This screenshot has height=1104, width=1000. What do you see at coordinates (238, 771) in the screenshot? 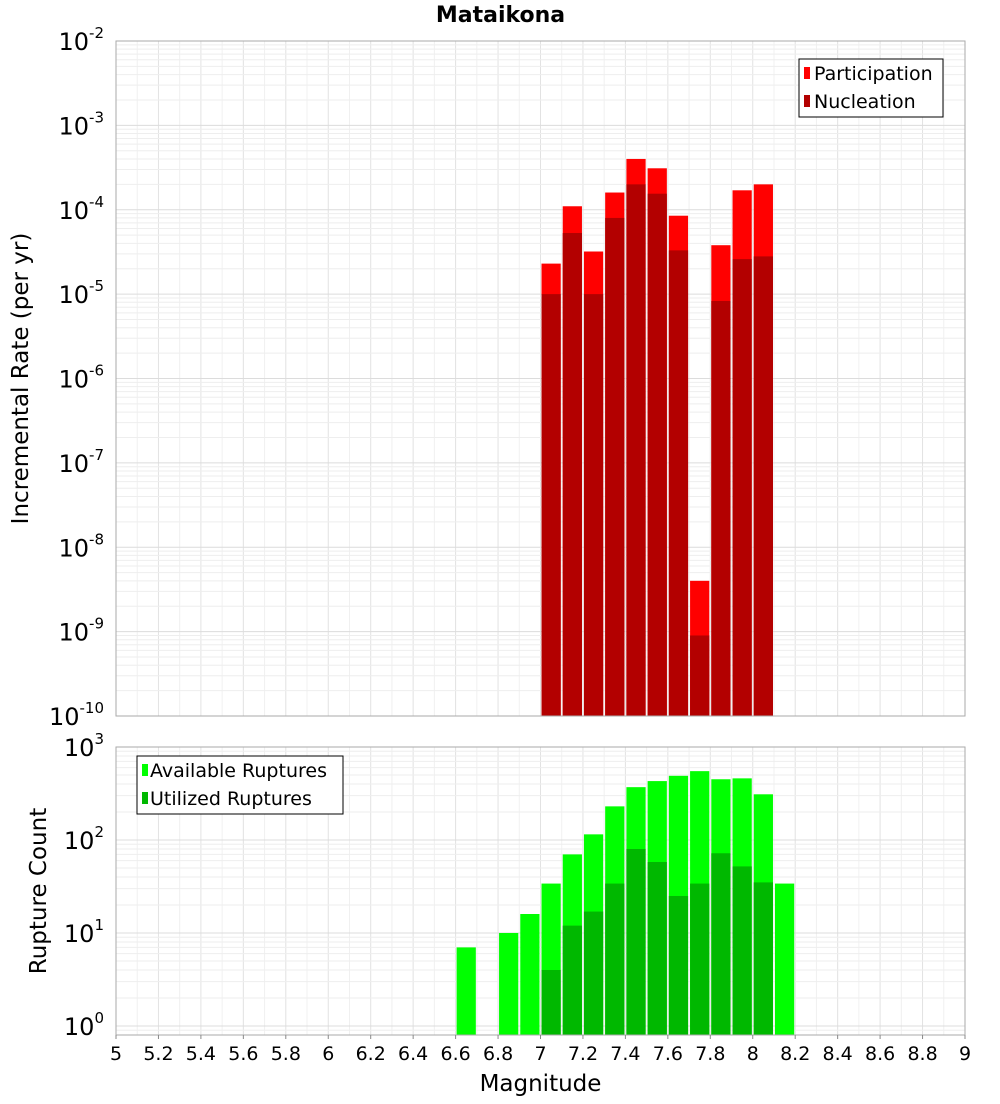
I see `count-legend-label-0: Available Ruptures` at bounding box center [238, 771].